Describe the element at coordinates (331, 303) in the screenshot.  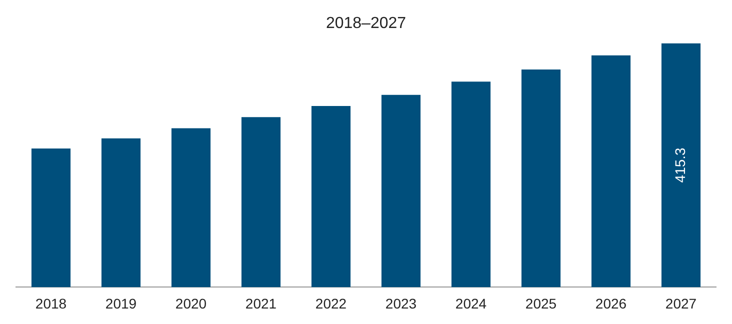
I see `x-tick-label: 2022` at that location.